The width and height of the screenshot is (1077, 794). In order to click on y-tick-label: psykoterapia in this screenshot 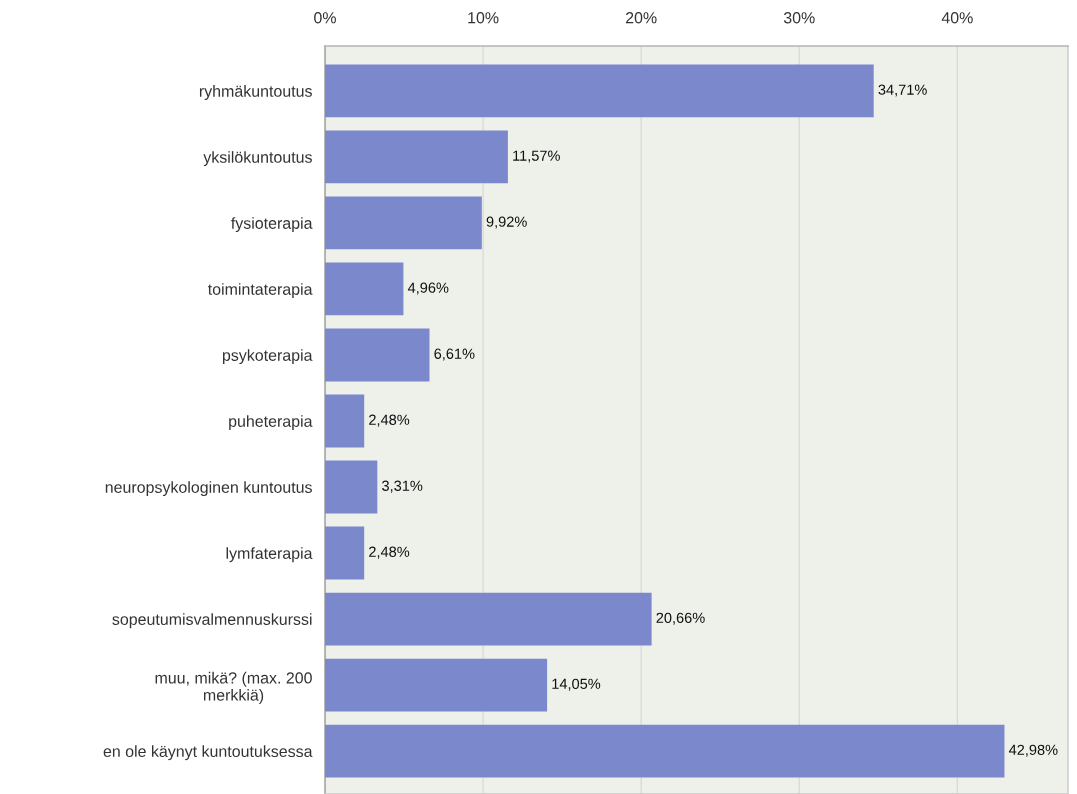, I will do `click(267, 357)`.